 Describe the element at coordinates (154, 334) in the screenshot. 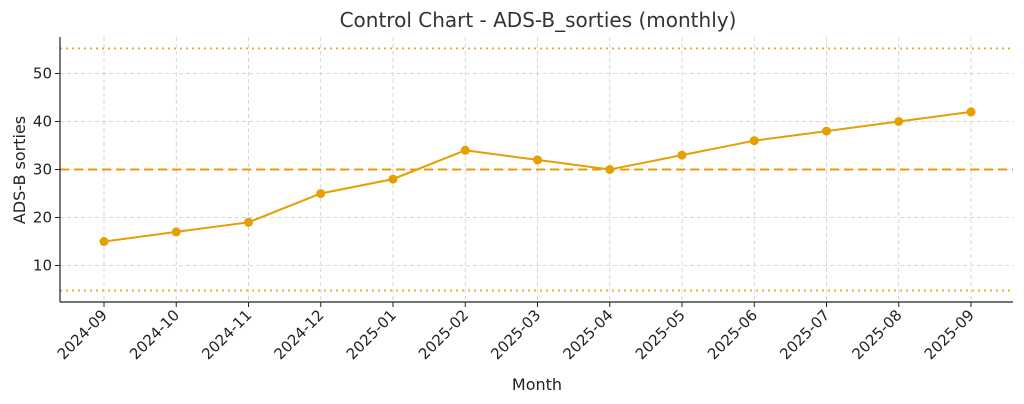

I see `x-tick-label: 2024-10` at that location.